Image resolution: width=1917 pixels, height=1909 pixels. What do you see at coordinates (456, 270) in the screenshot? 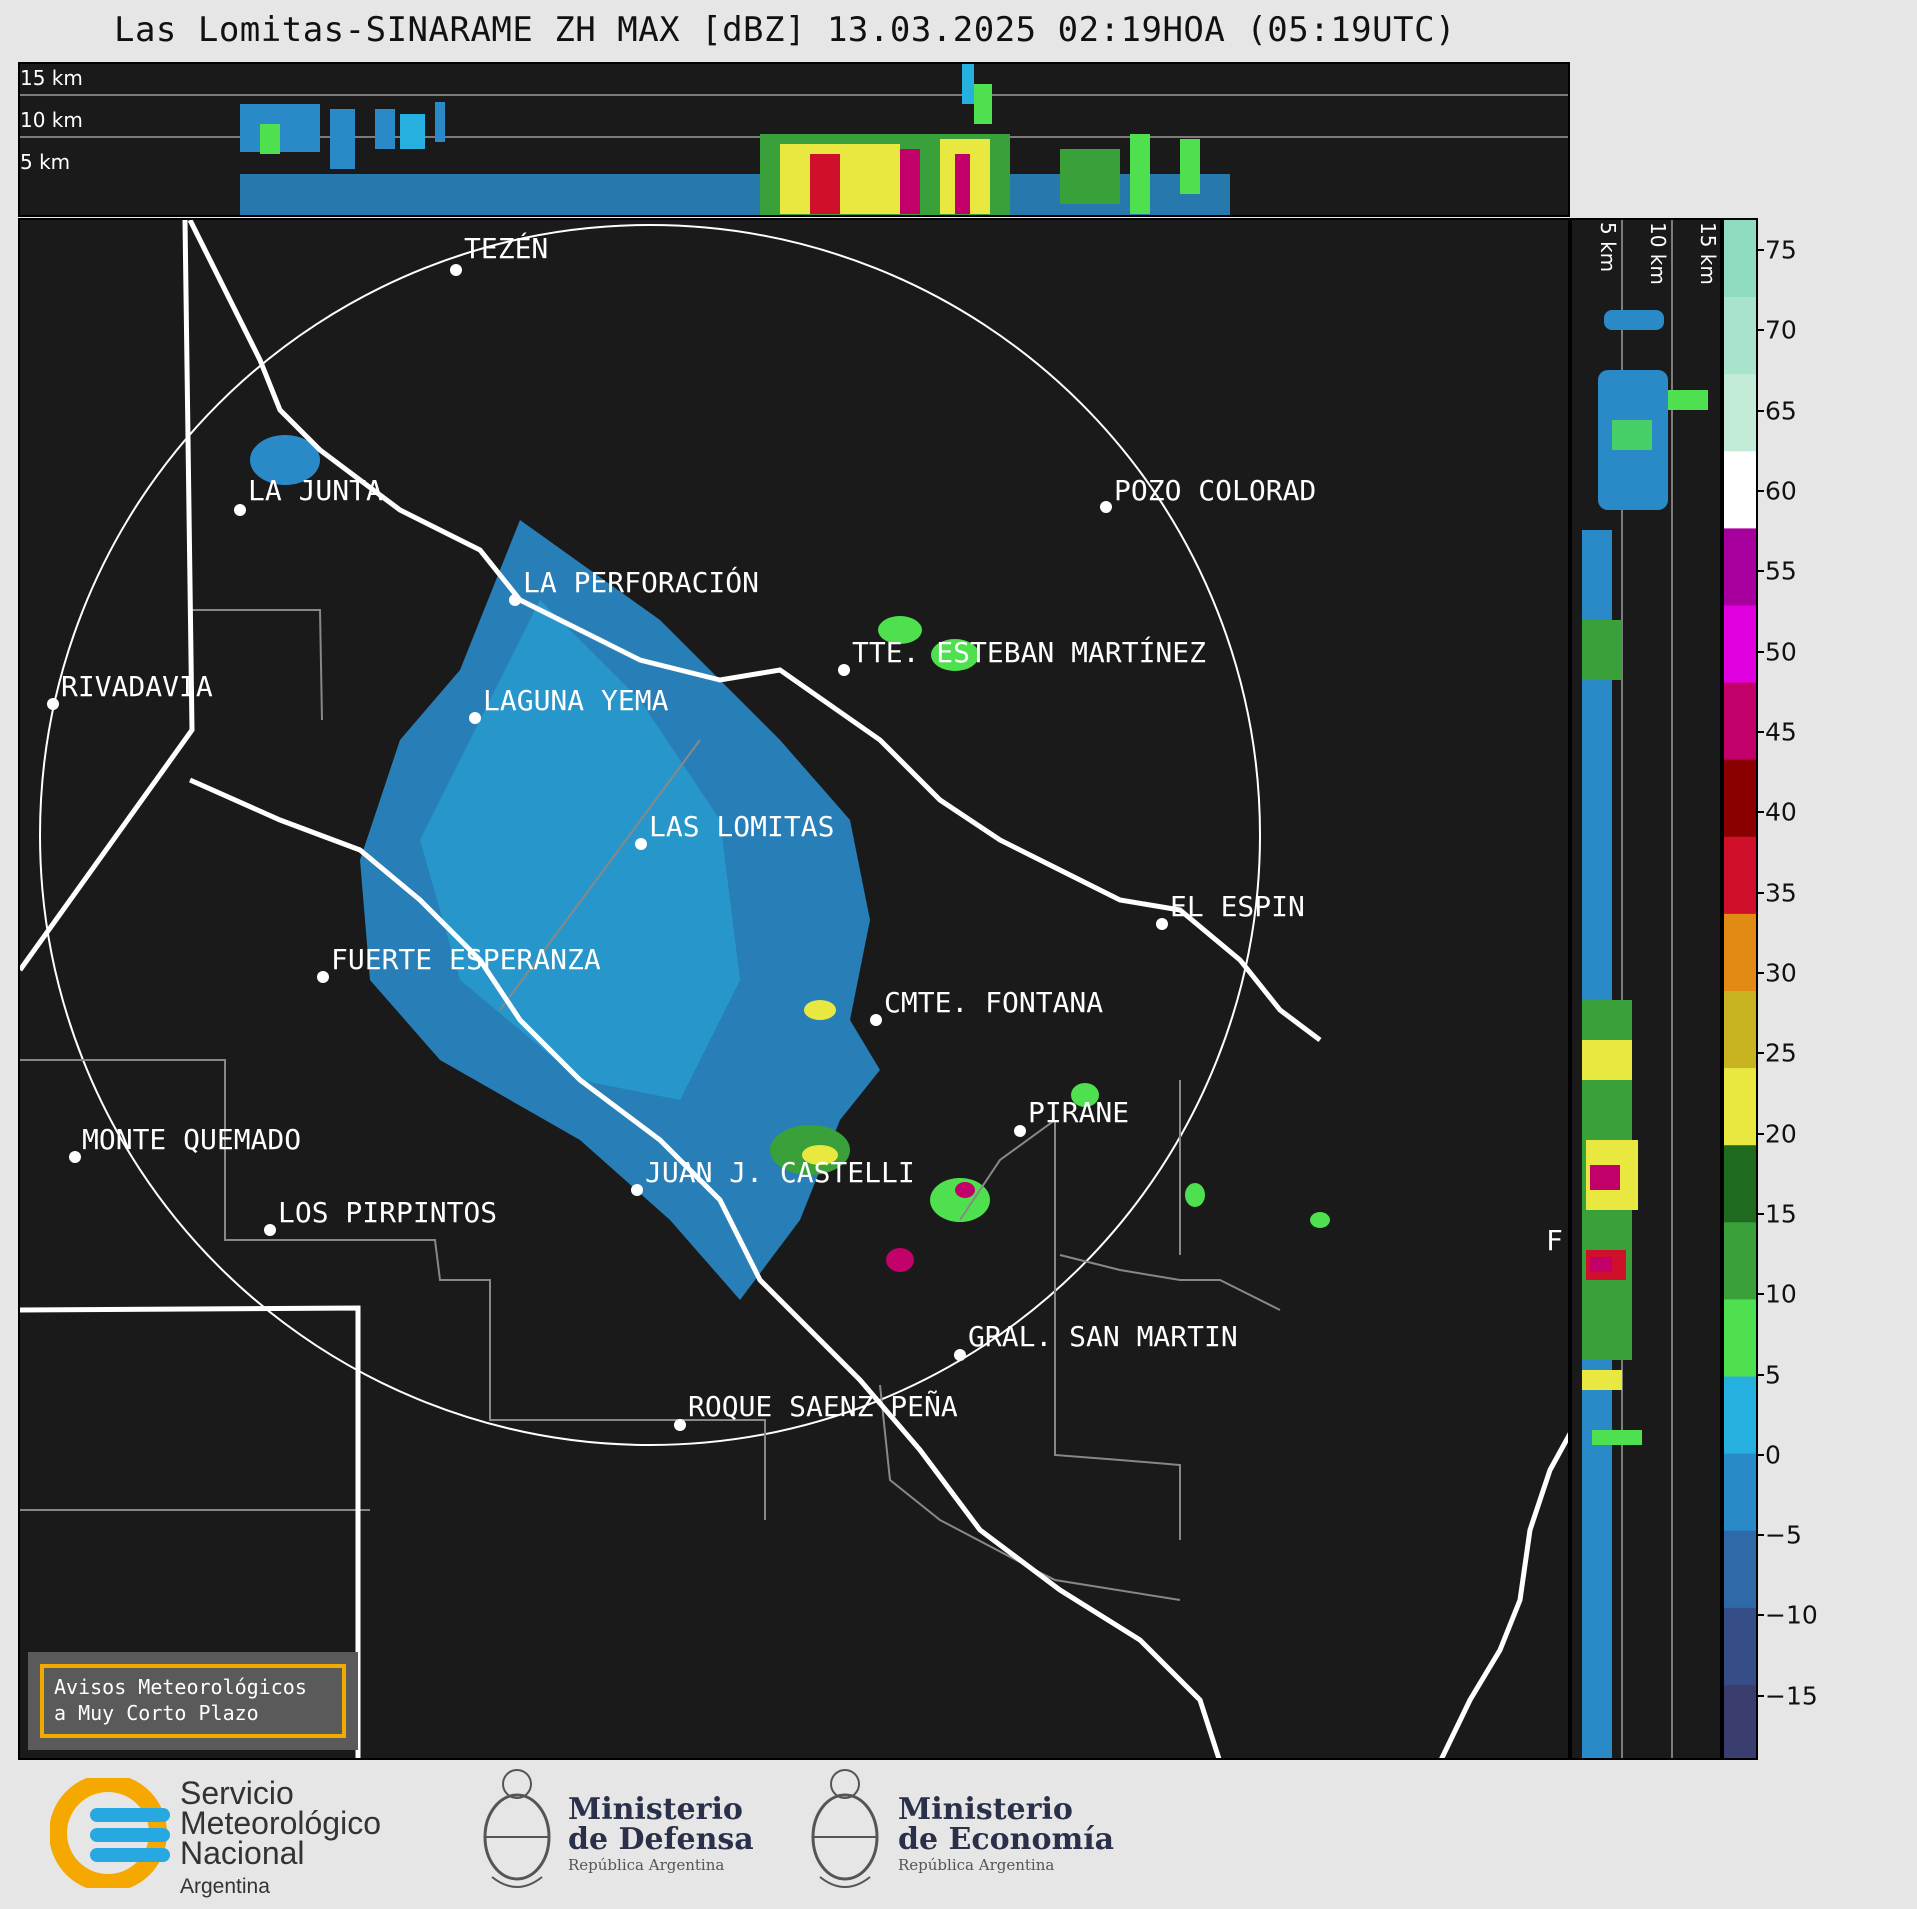
I see `city-dot-tezen` at bounding box center [456, 270].